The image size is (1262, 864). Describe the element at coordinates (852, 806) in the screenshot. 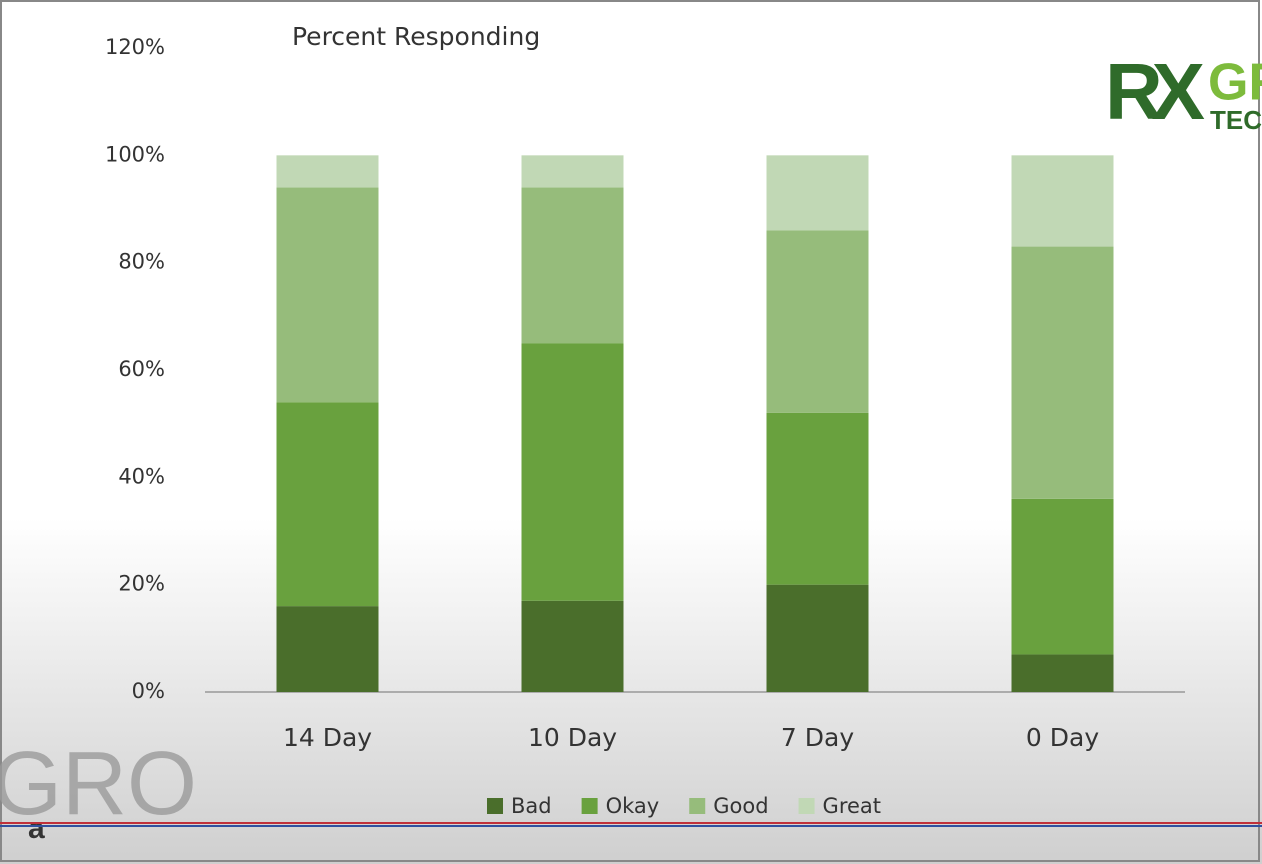

I see `legend-label: Great` at that location.